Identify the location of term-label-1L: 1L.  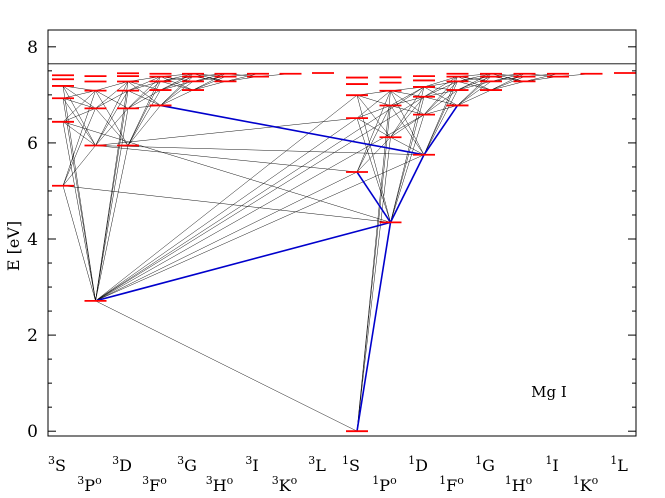
(619, 464).